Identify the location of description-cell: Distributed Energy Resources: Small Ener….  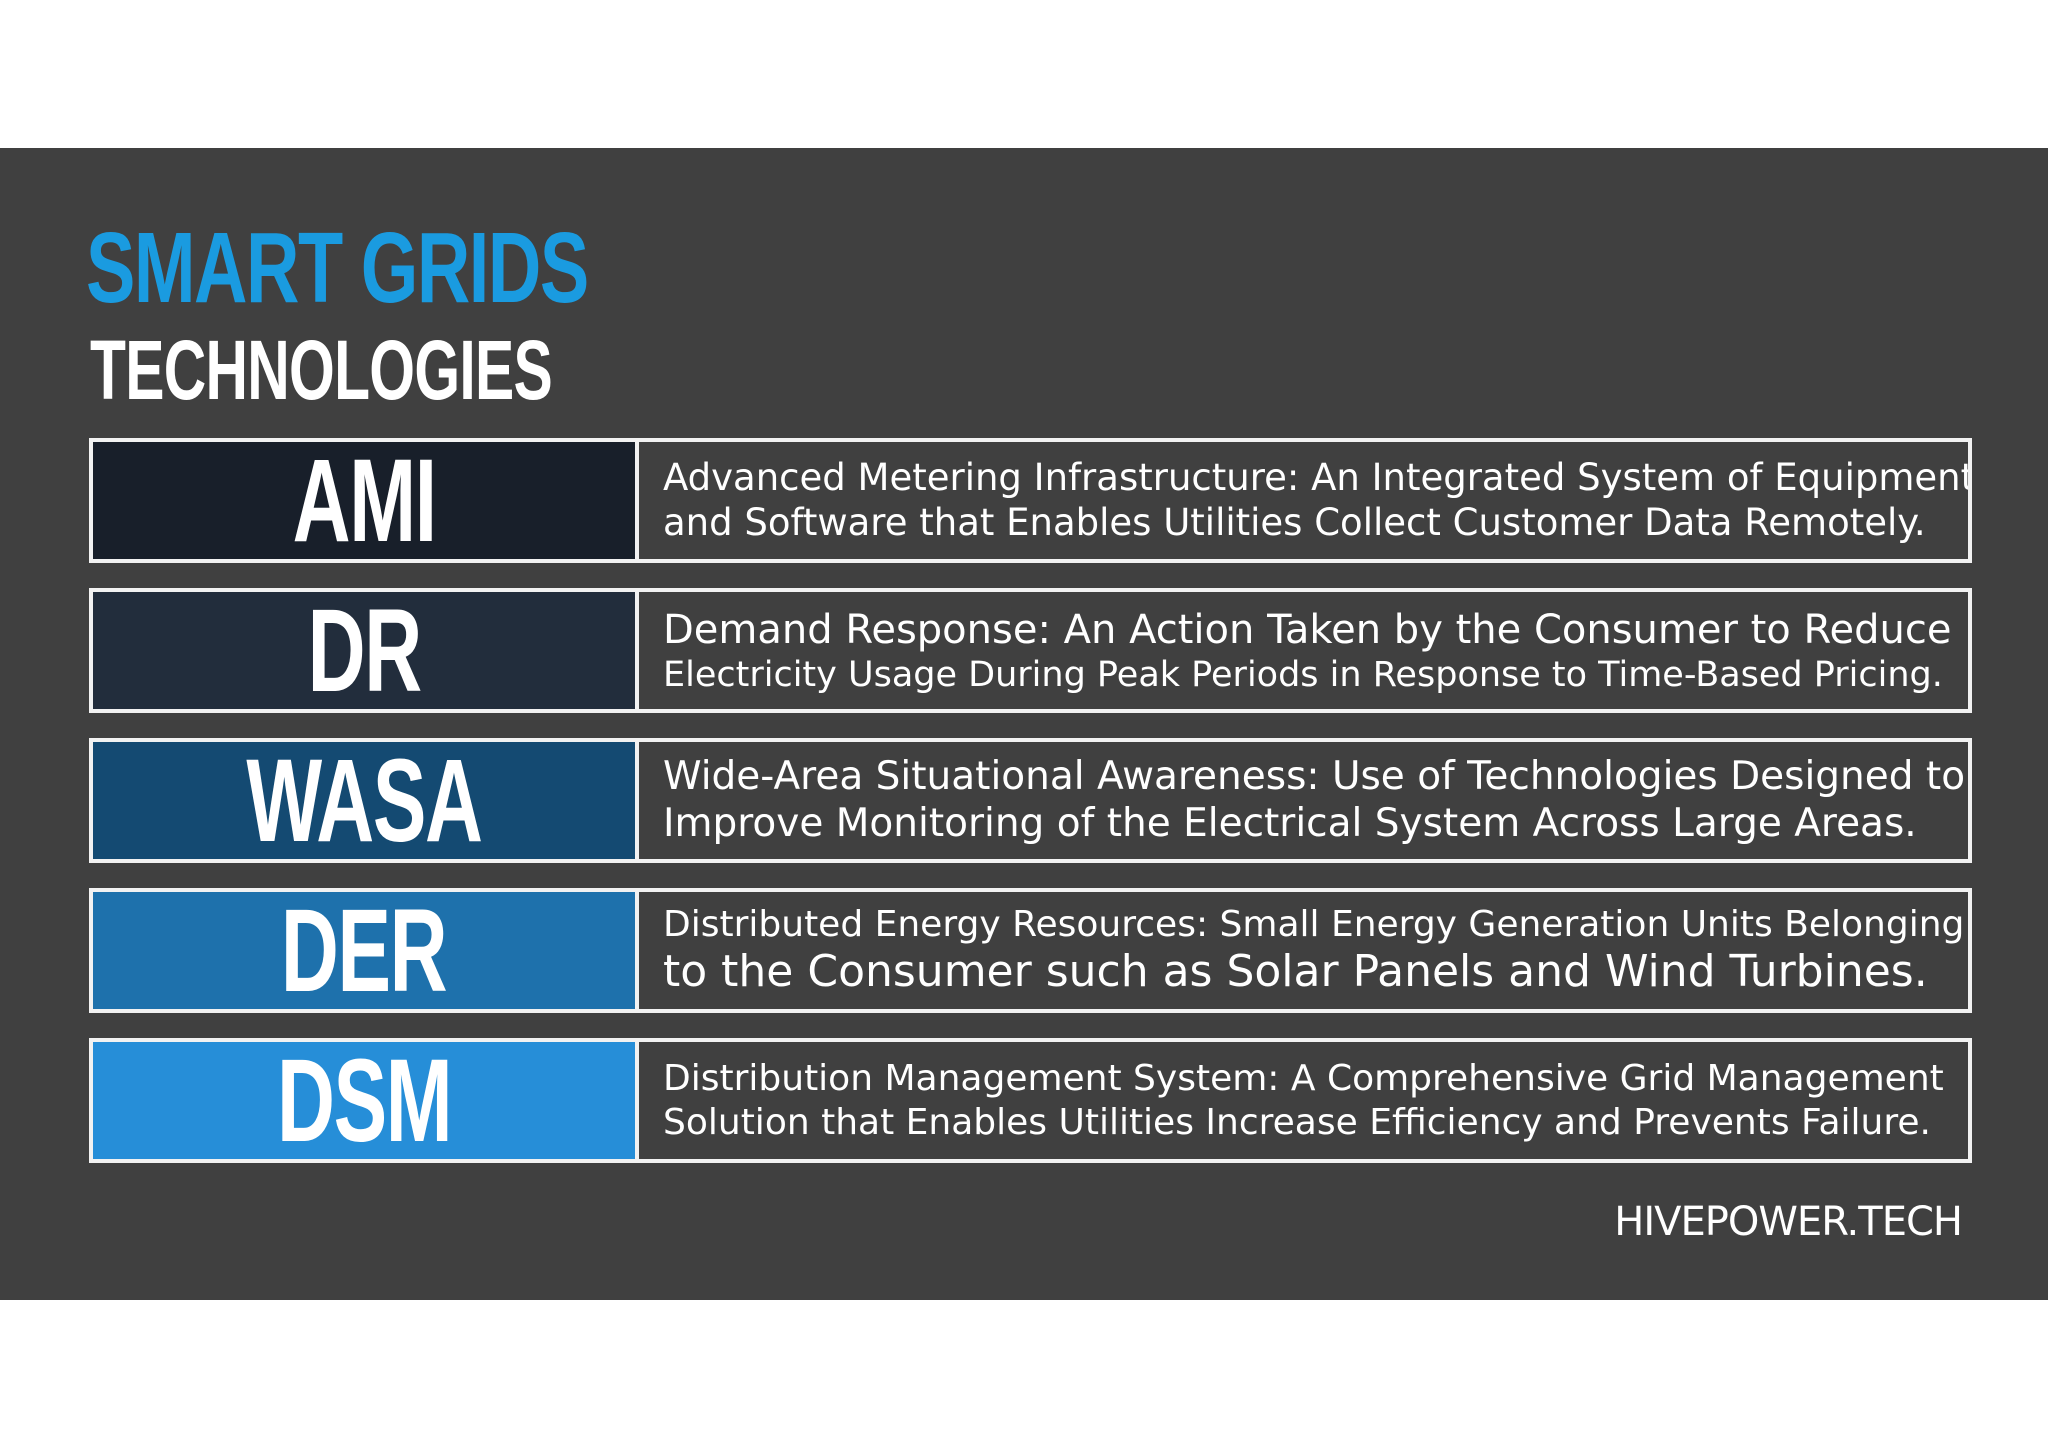
(1303, 950).